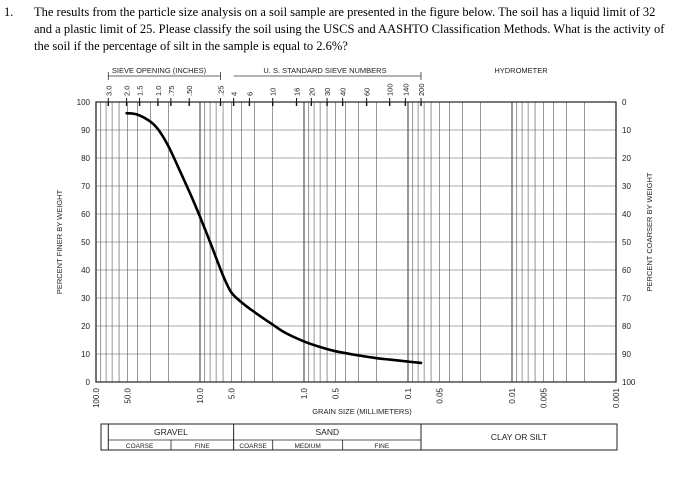  Describe the element at coordinates (159, 70) in the screenshot. I see `sieve-opening-label: SIEVE OPENING (INCHES)` at that location.